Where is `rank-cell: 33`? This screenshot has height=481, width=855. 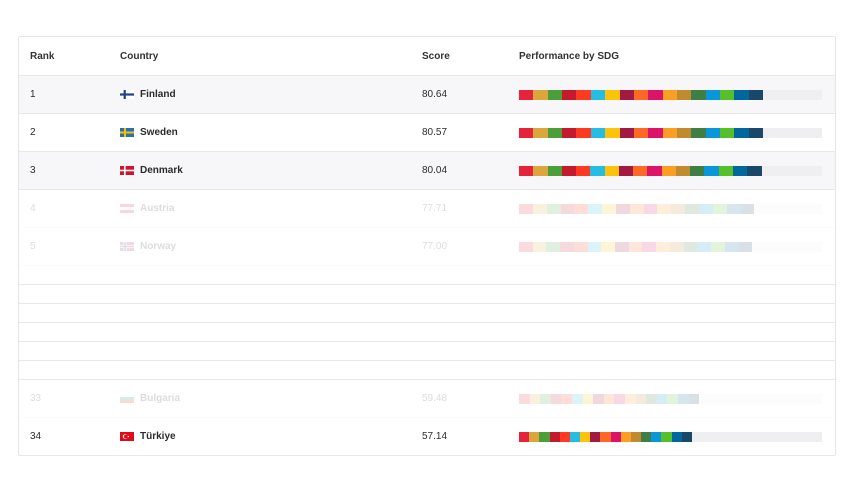 rank-cell: 33 is located at coordinates (36, 398).